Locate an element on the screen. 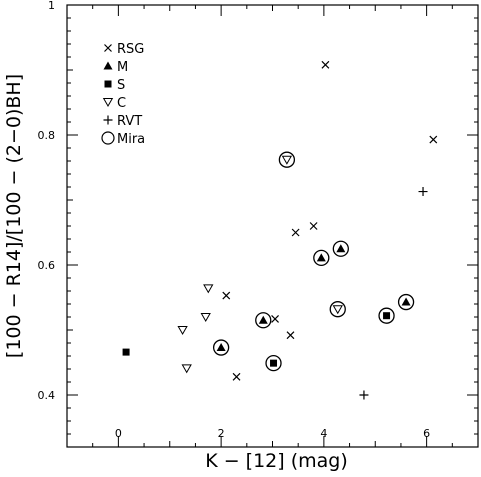  legend-label: S is located at coordinates (121, 85).